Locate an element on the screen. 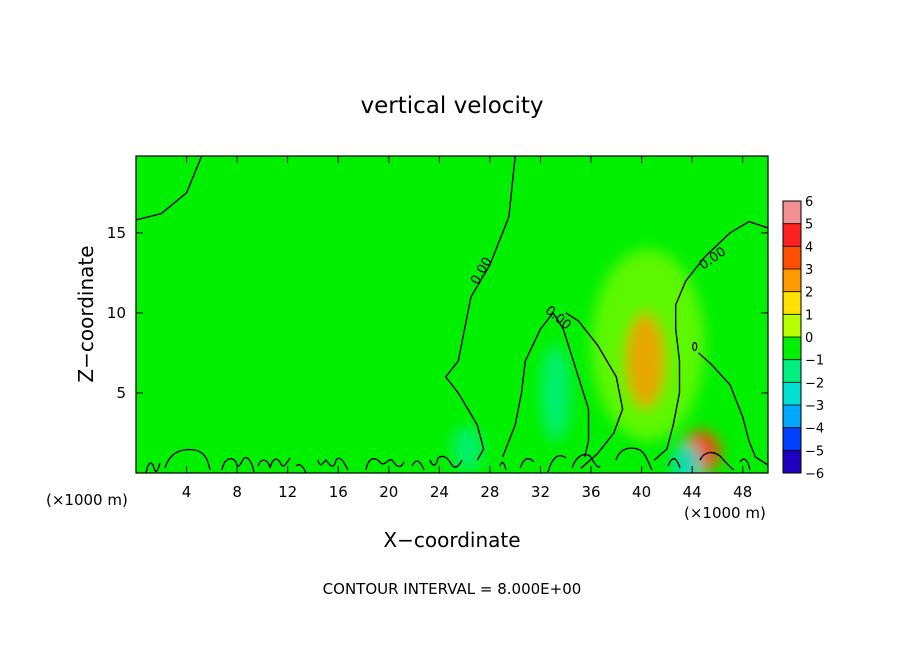 This screenshot has width=904, height=654. x-axis-label: X−coordinate is located at coordinates (451, 540).